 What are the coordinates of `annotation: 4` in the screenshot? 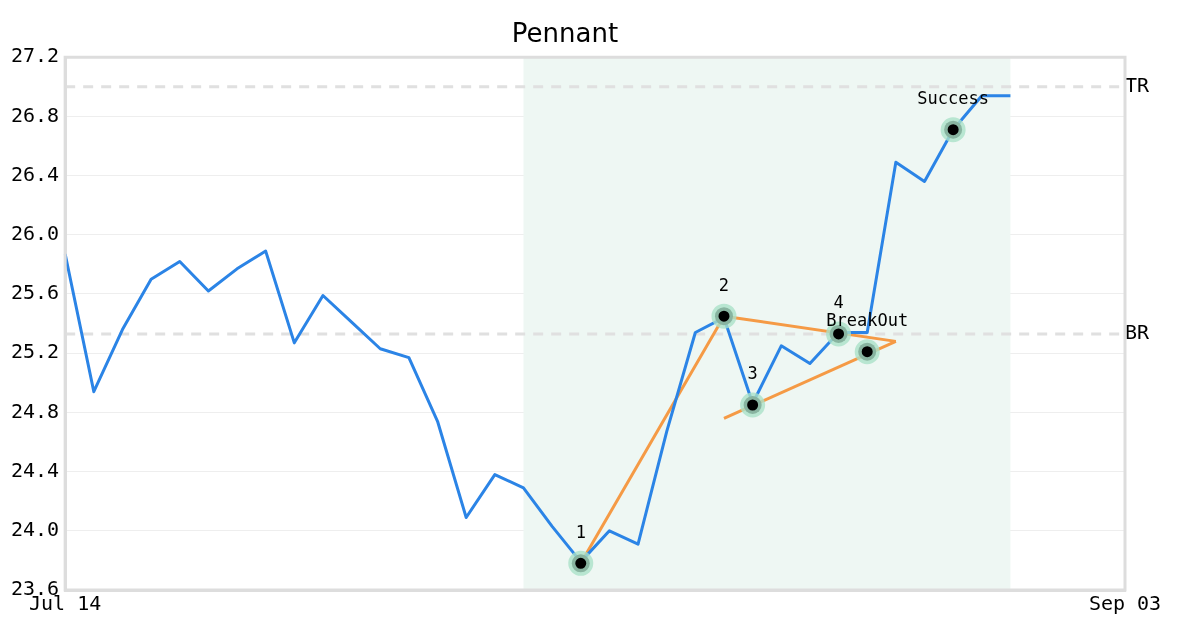 It's located at (838, 302).